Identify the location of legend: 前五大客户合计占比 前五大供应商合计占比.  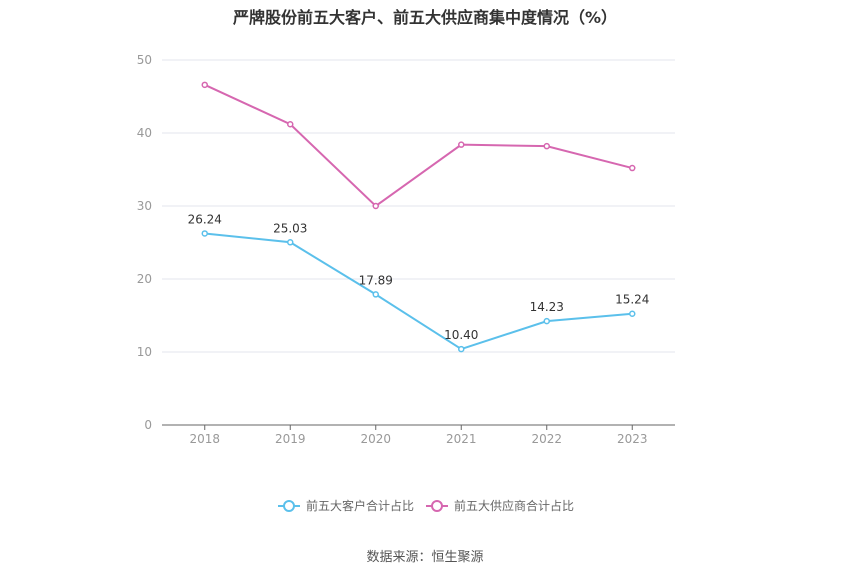
(426, 505).